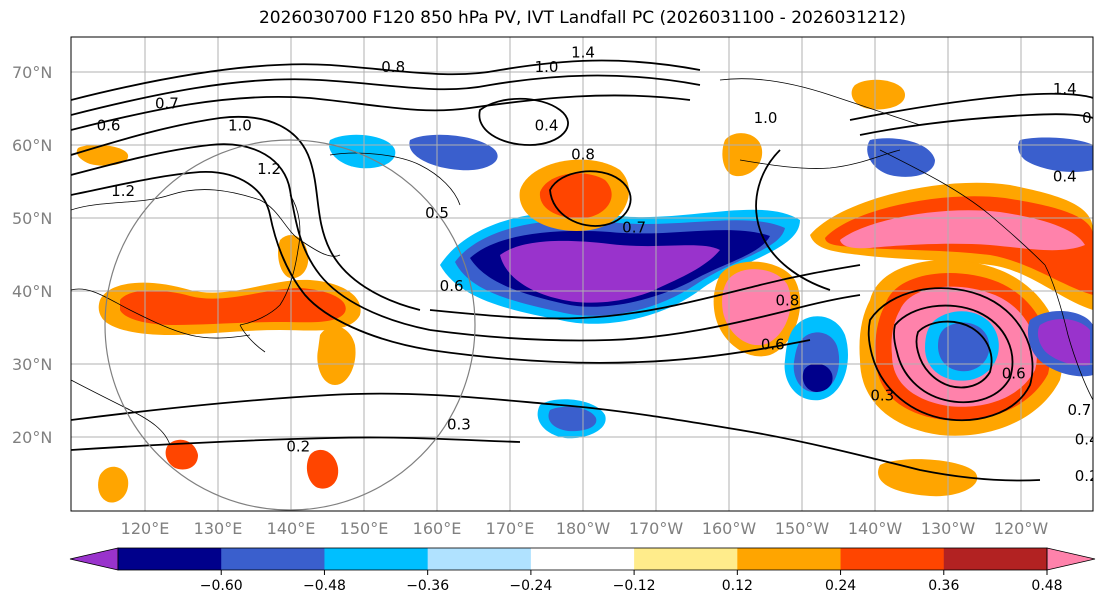 The image size is (1105, 604). What do you see at coordinates (962, 230) in the screenshot?
I see `ne-pacific-positive-band-pink` at bounding box center [962, 230].